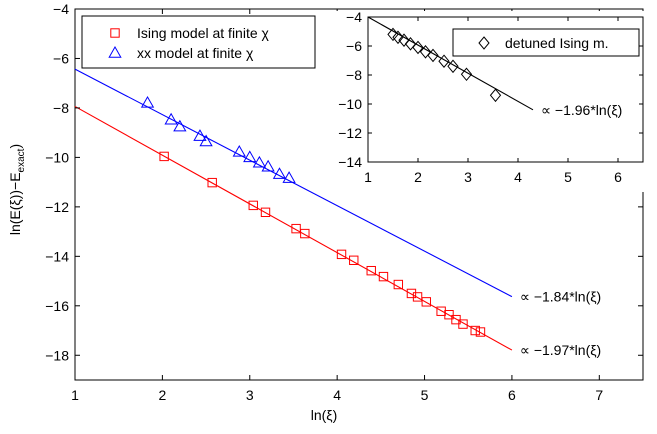 This screenshot has height=434, width=657. What do you see at coordinates (57, 355) in the screenshot?
I see `y-tick-label: −18` at bounding box center [57, 355].